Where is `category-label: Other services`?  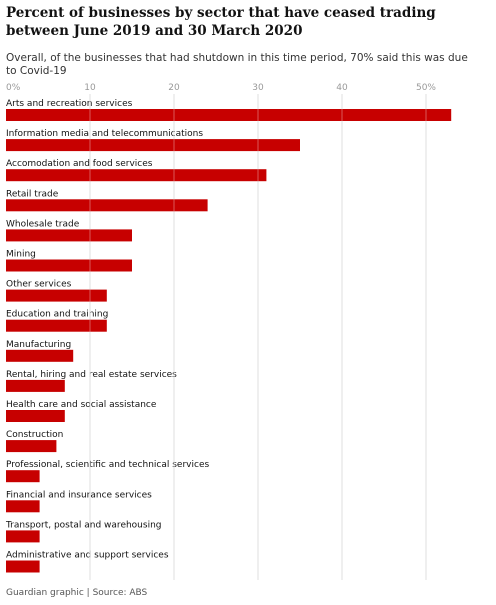 category-label: Other services is located at coordinates (39, 285).